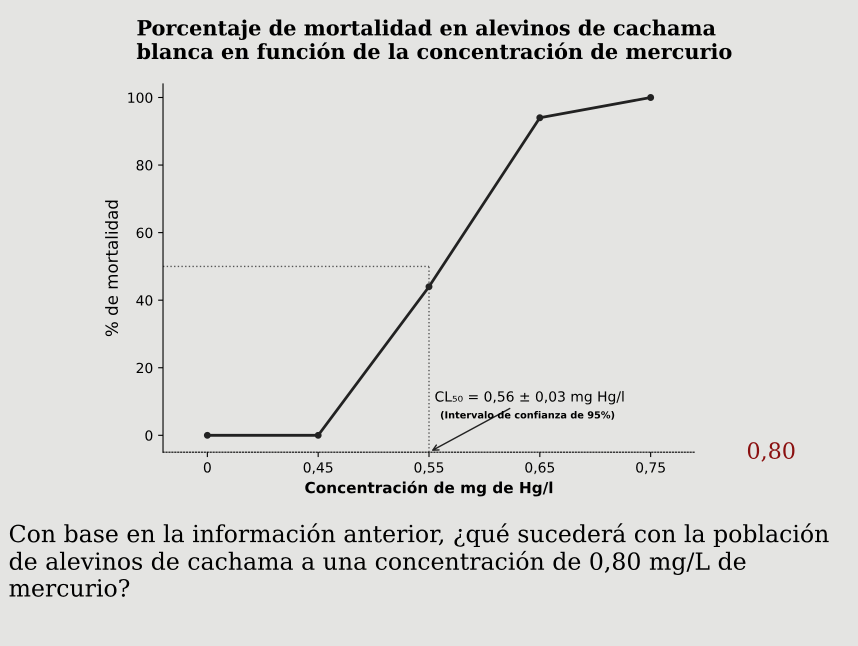  What do you see at coordinates (144, 233) in the screenshot?
I see `y-tick-label: 60` at bounding box center [144, 233].